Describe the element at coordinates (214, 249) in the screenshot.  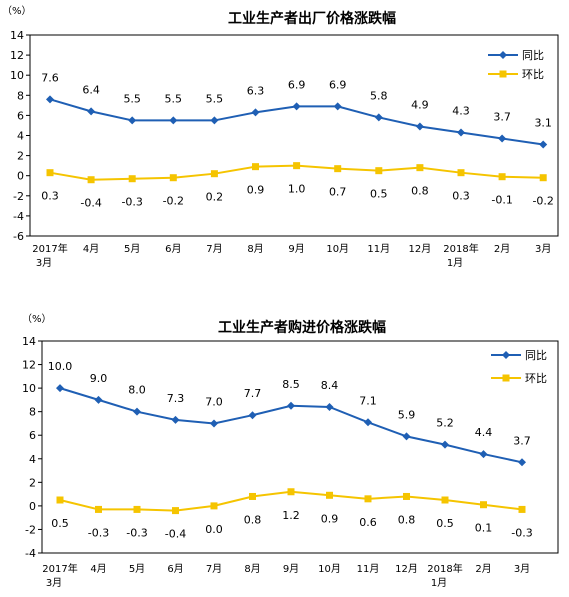
I see `x-tick-label: 7月` at that location.